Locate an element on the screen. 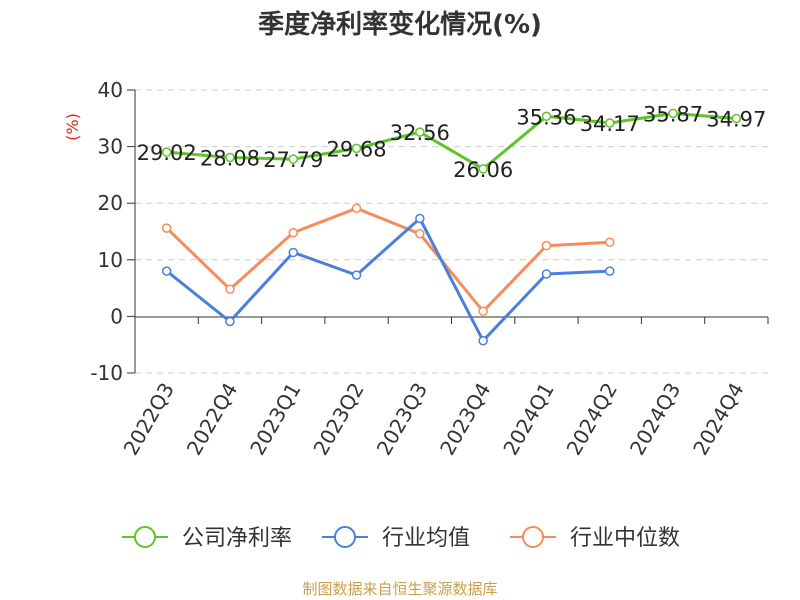 Image resolution: width=800 pixels, height=600 pixels. data-label: 35.36 is located at coordinates (546, 117).